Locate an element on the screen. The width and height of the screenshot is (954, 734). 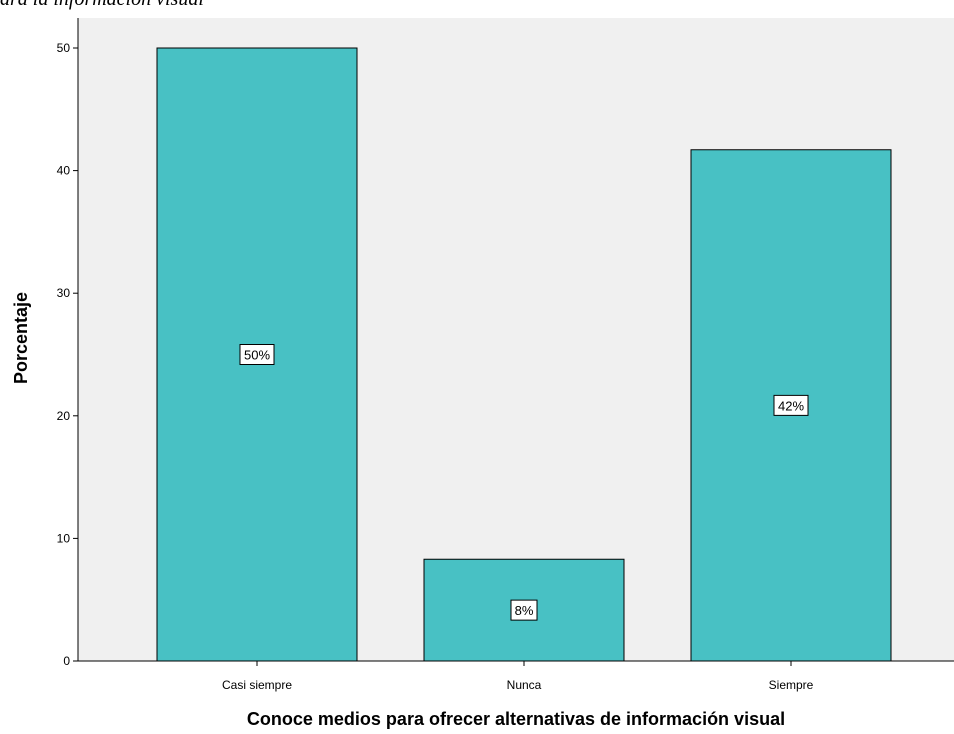
y-tick-label: 0 is located at coordinates (66, 661).